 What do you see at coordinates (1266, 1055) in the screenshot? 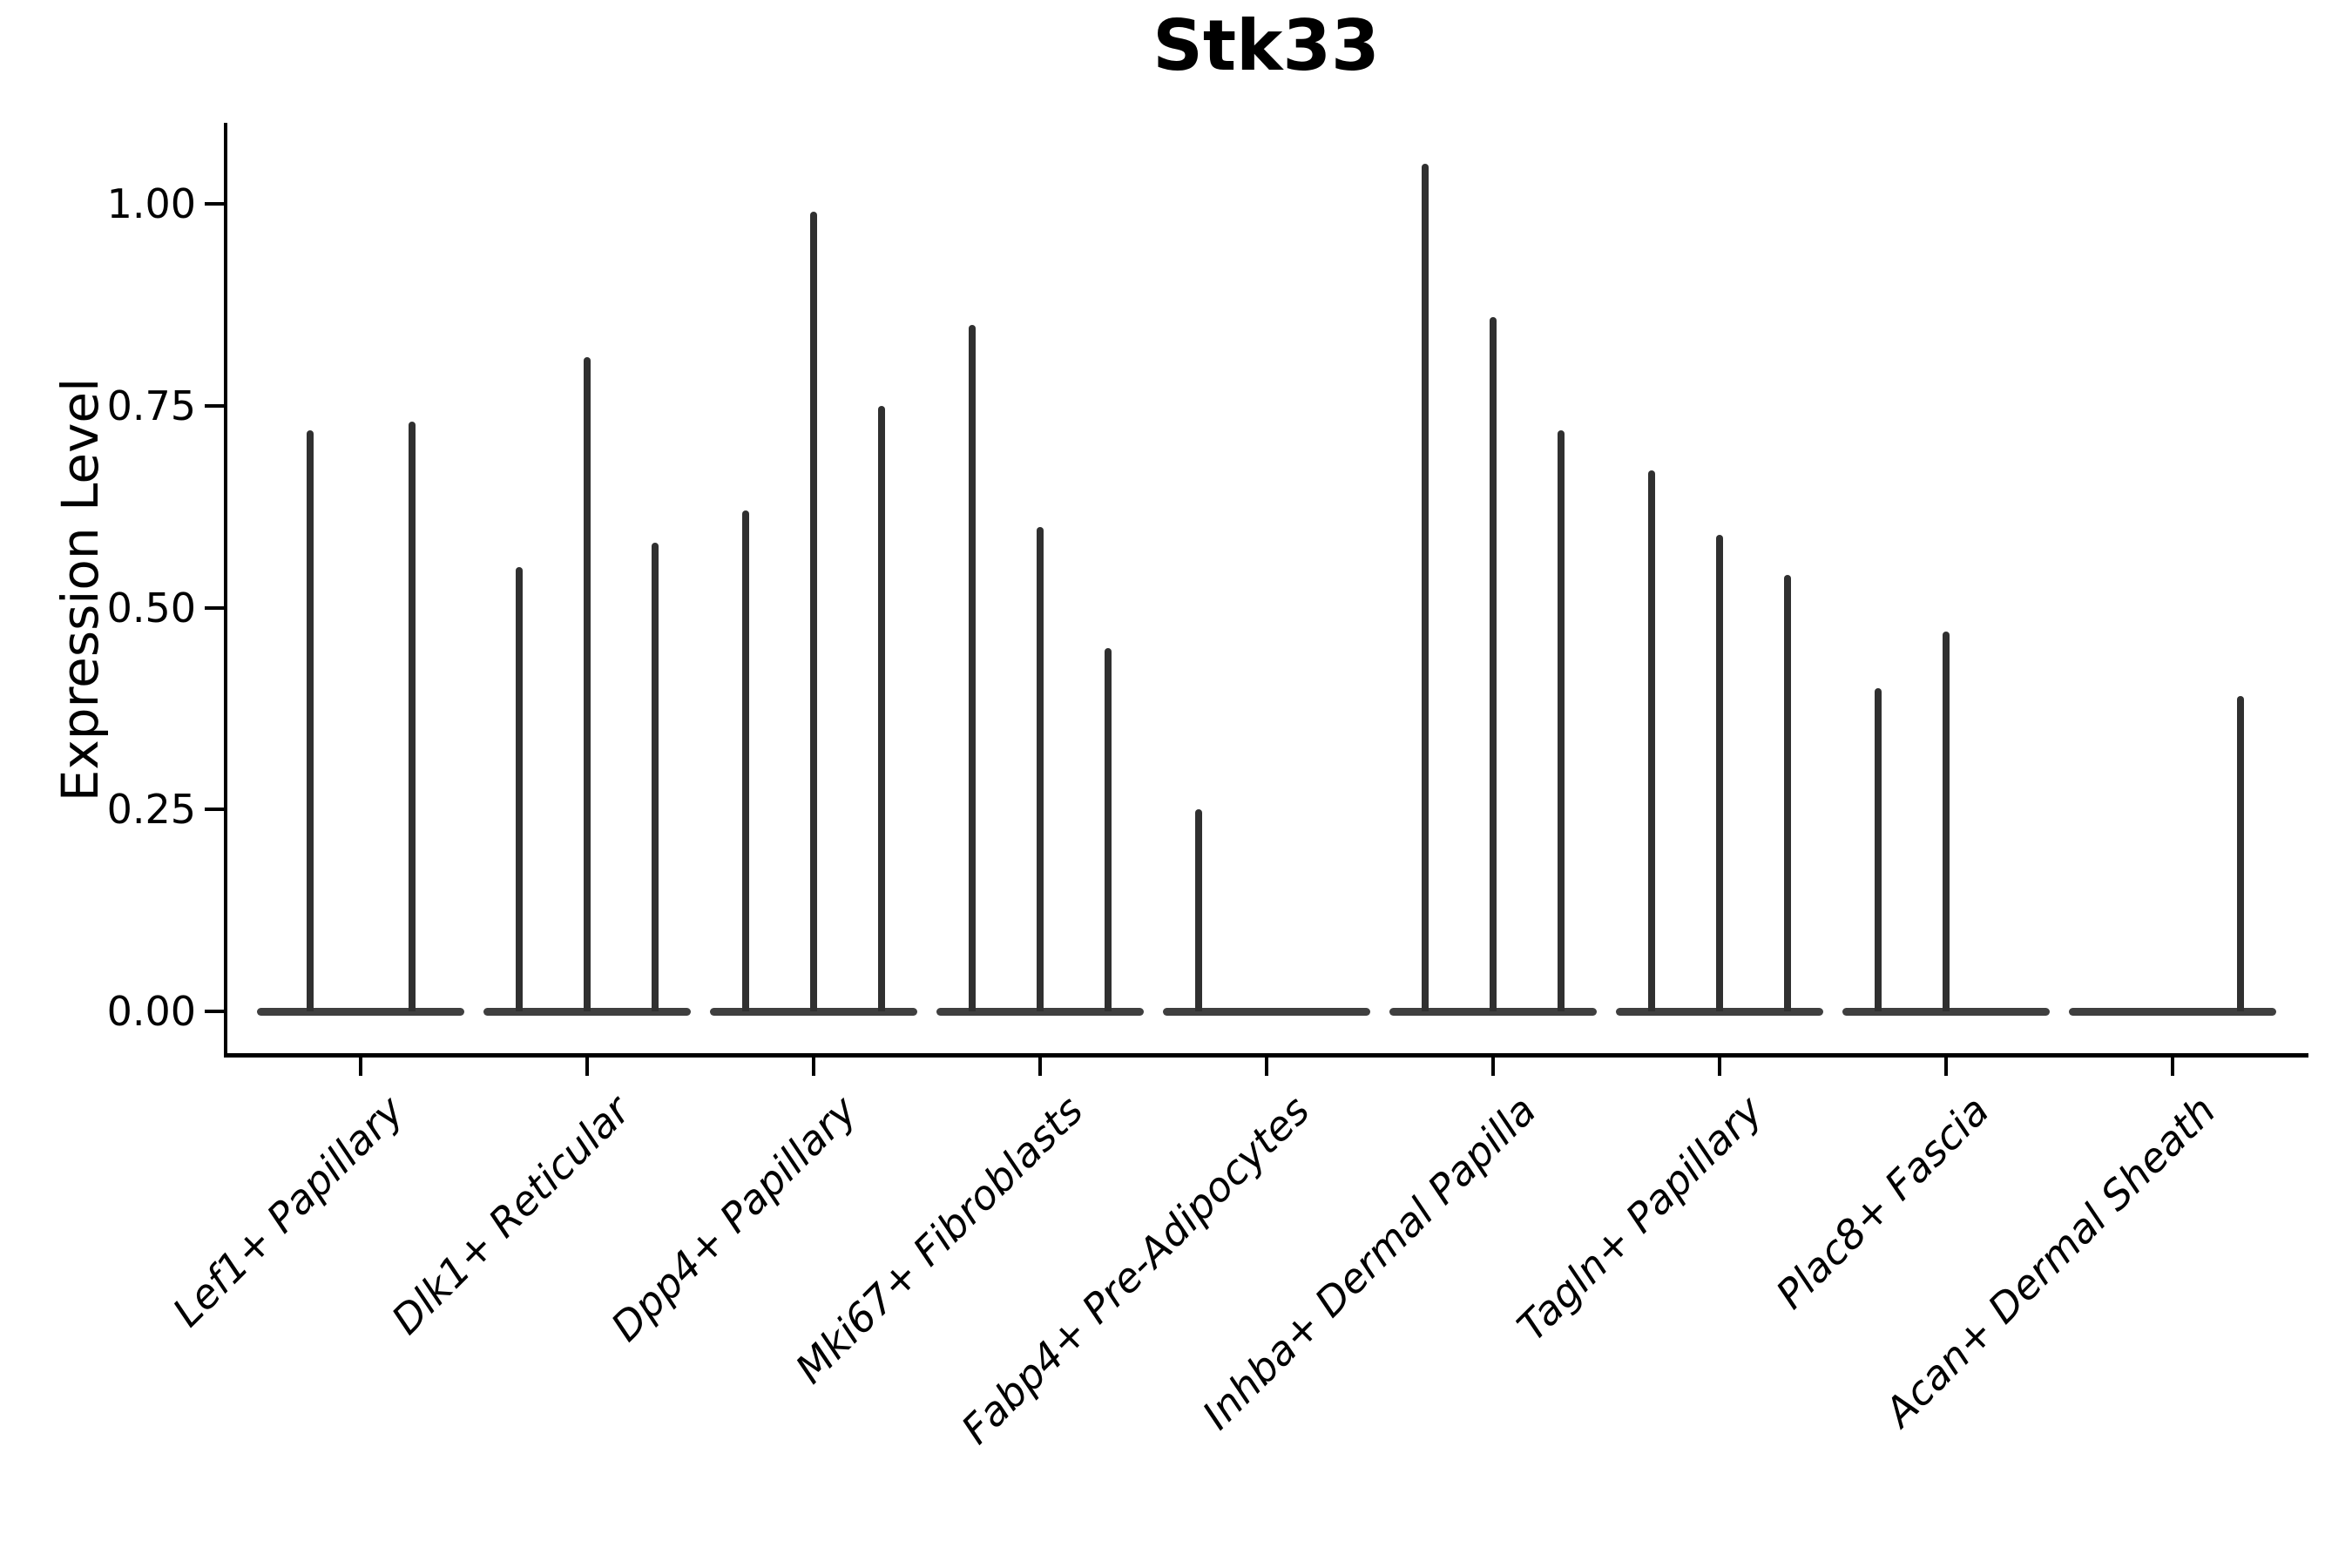
I see `x-axis-spine` at bounding box center [1266, 1055].